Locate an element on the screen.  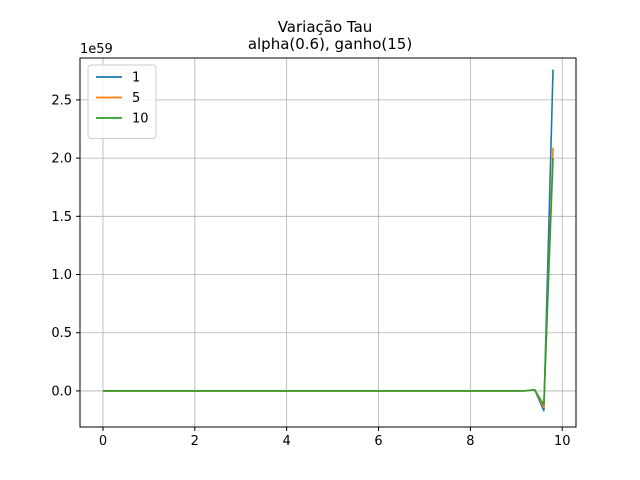
legend-label-5: 5 is located at coordinates (136, 98).